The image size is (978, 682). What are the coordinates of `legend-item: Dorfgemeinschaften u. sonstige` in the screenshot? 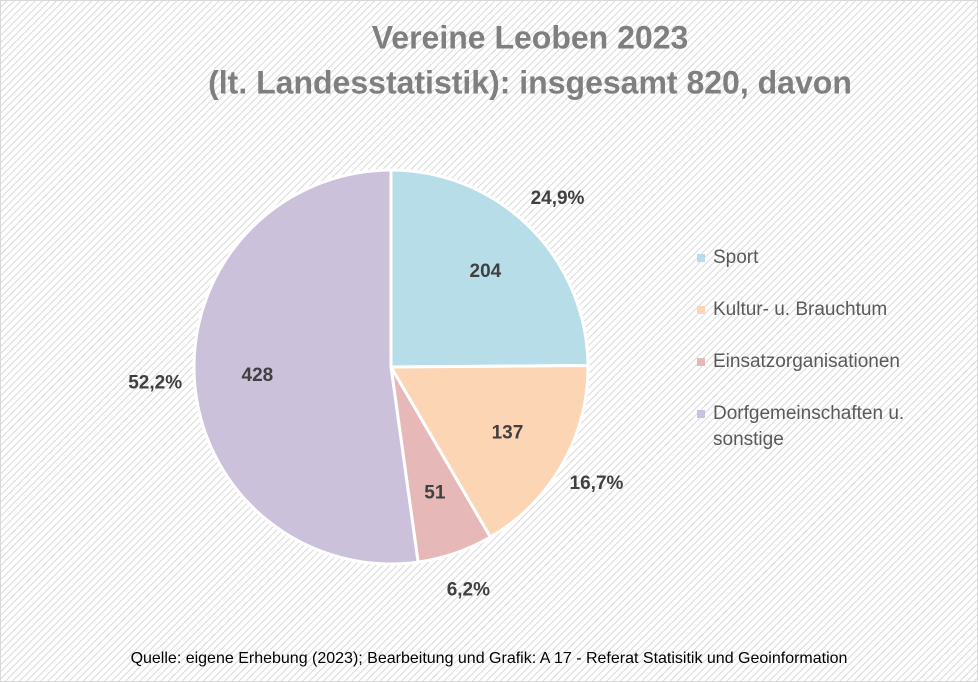 It's located at (832, 427).